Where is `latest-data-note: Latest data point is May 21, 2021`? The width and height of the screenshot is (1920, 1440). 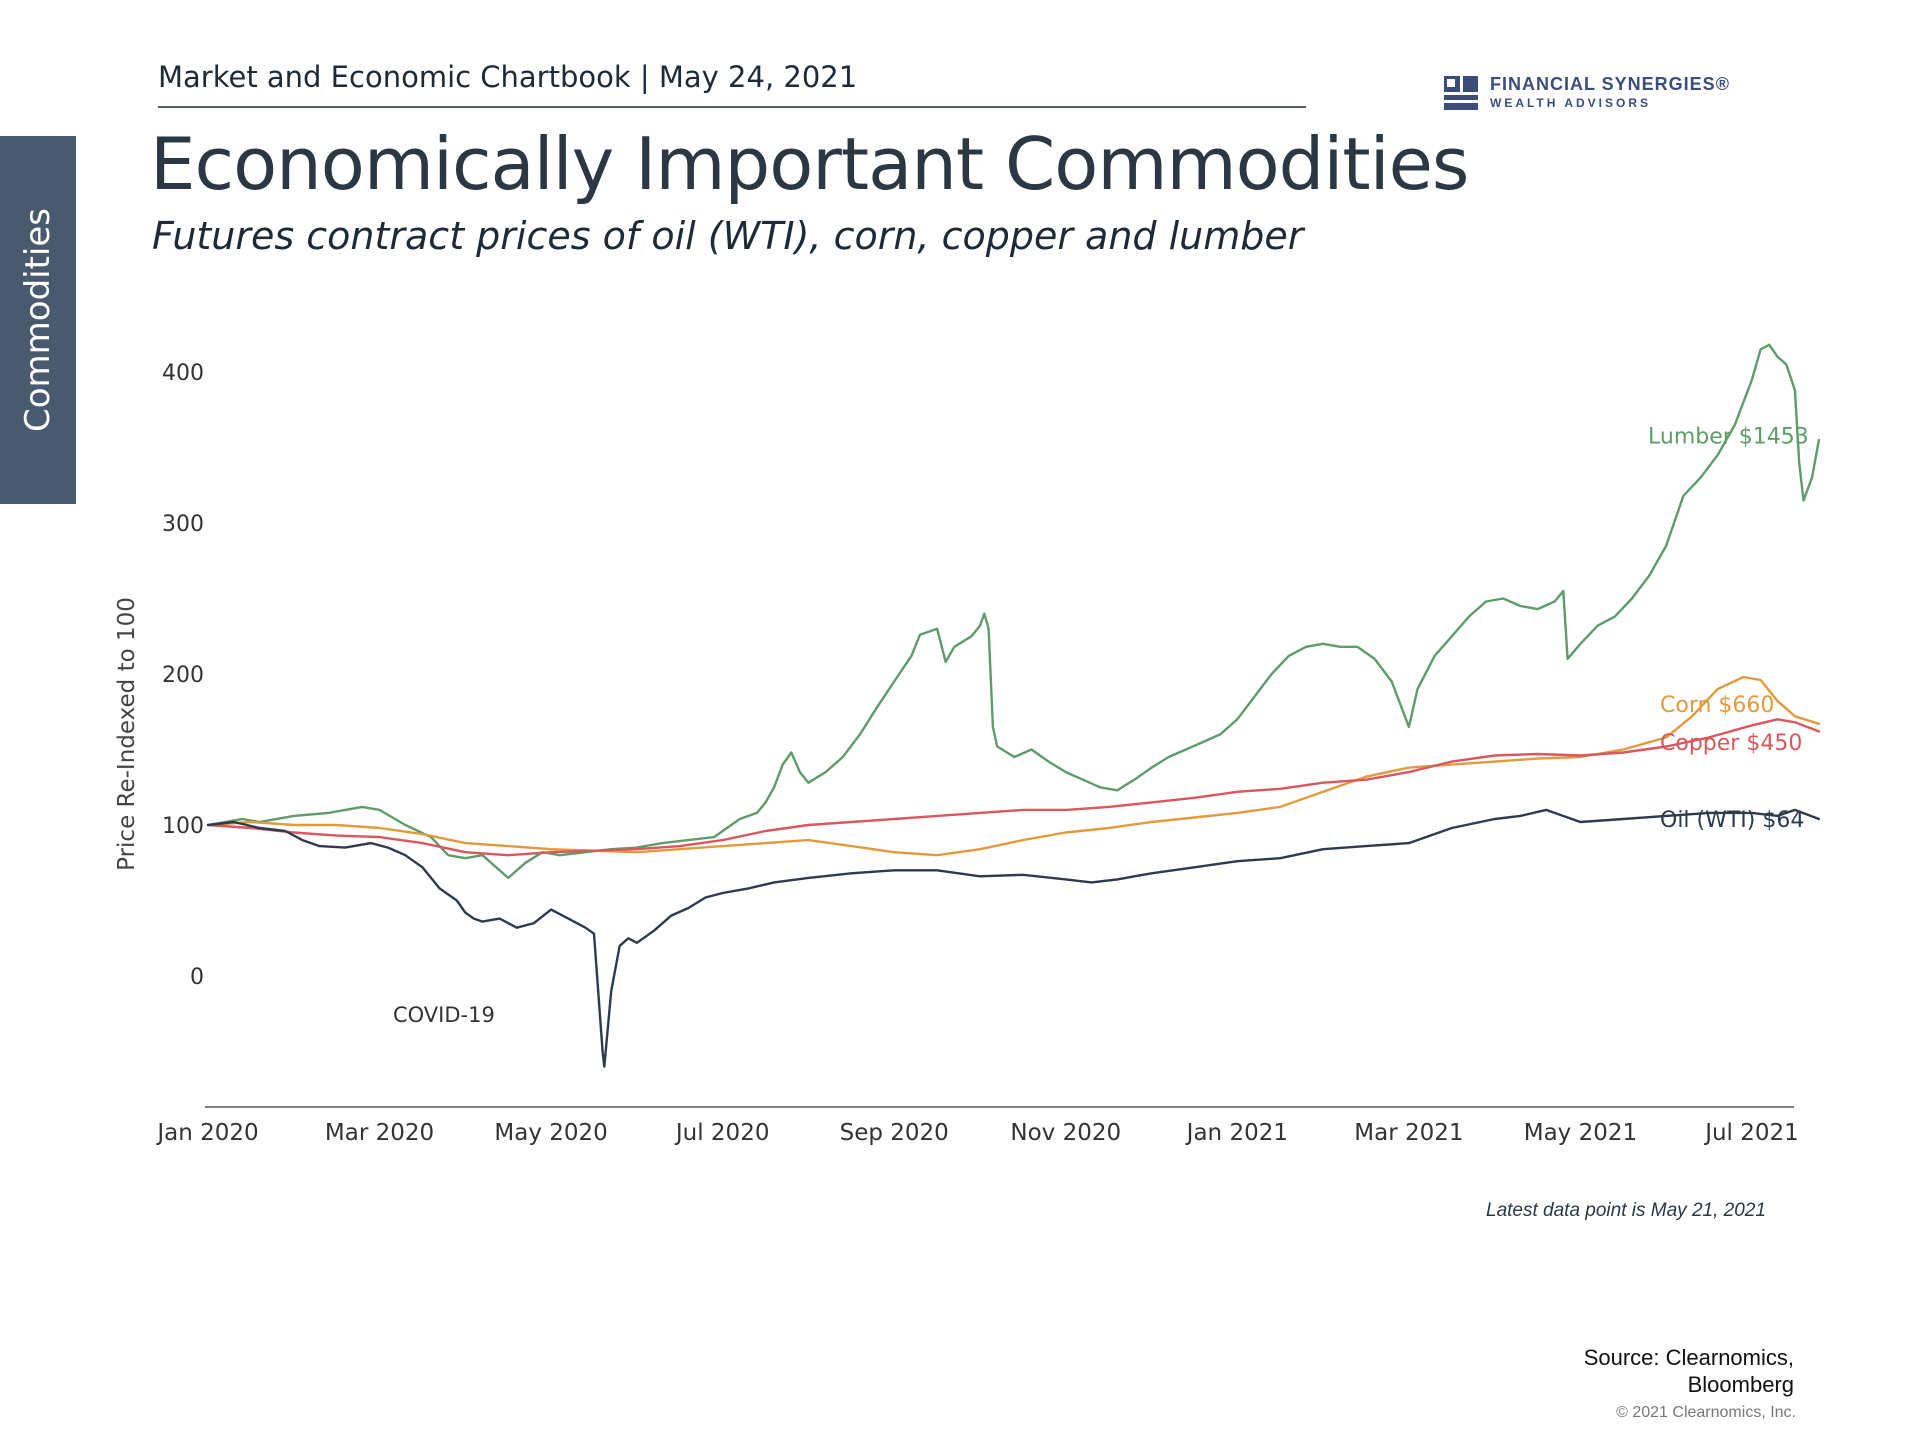
latest-data-note: Latest data point is May 21, 2021 is located at coordinates (1626, 1210).